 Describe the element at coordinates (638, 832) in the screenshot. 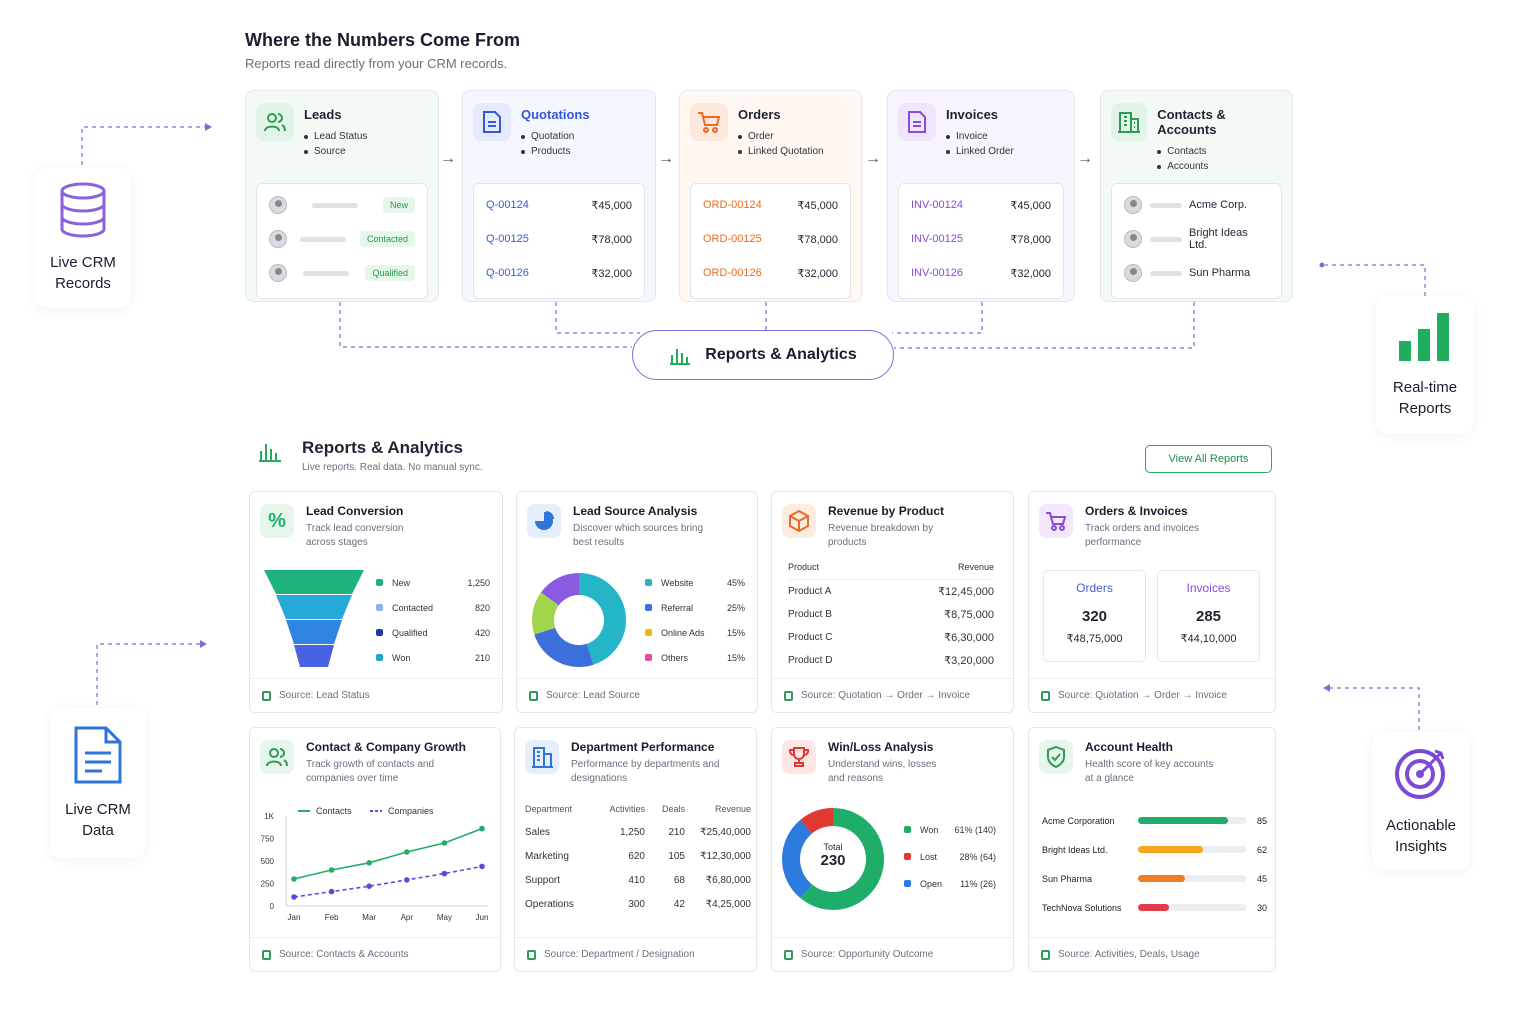

I see `table-row: Sales 1,250 210 ₹25,40,000` at that location.